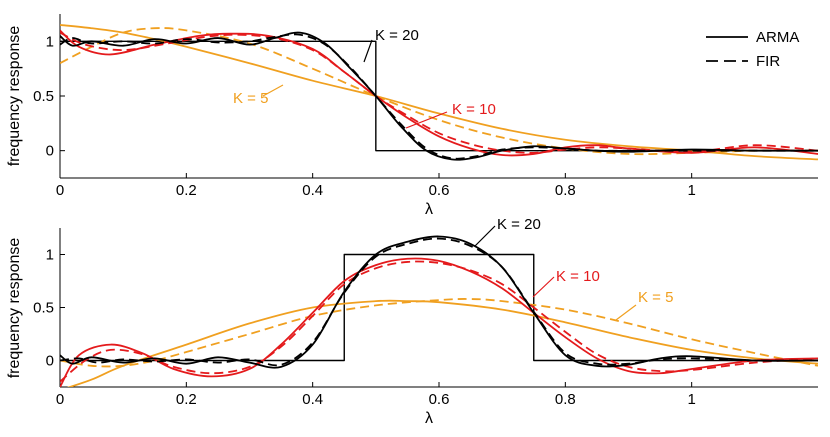 This screenshot has width=830, height=437. Describe the element at coordinates (752, 49) in the screenshot. I see `legend: ARMA FIR` at that location.